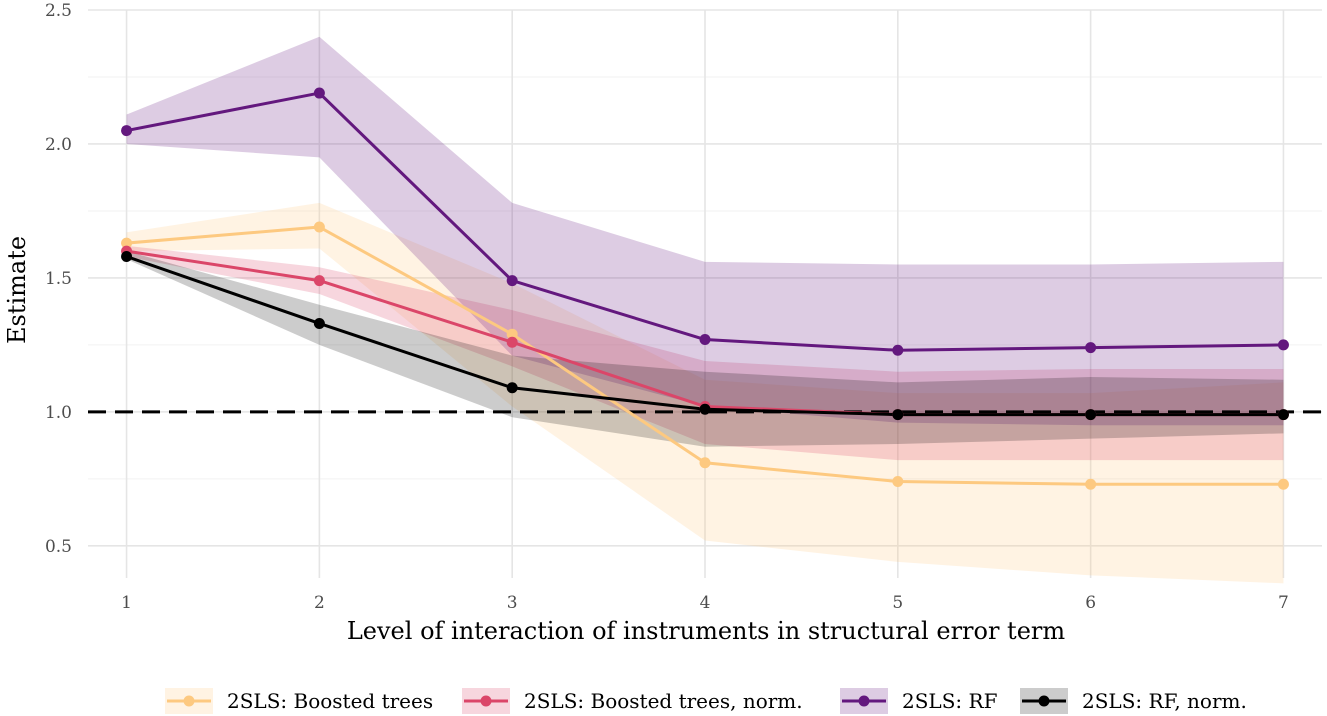 The width and height of the screenshot is (1327, 716). I want to click on y-tick-label: 1.0, so click(58, 413).